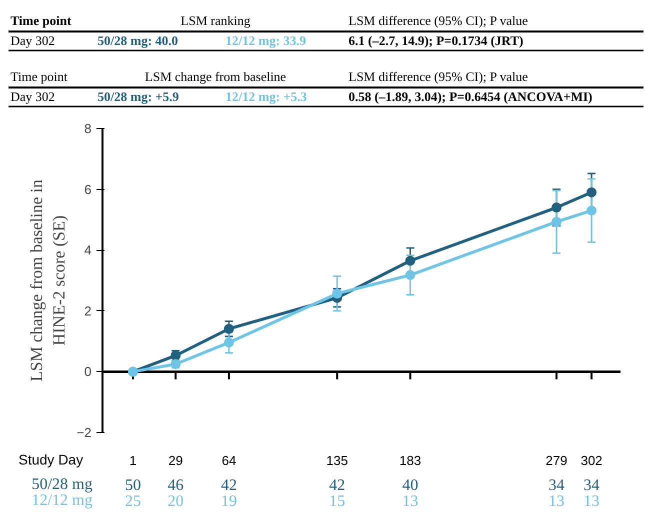 This screenshot has height=512, width=651. I want to click on x-axis-title: Study Day, so click(51, 460).